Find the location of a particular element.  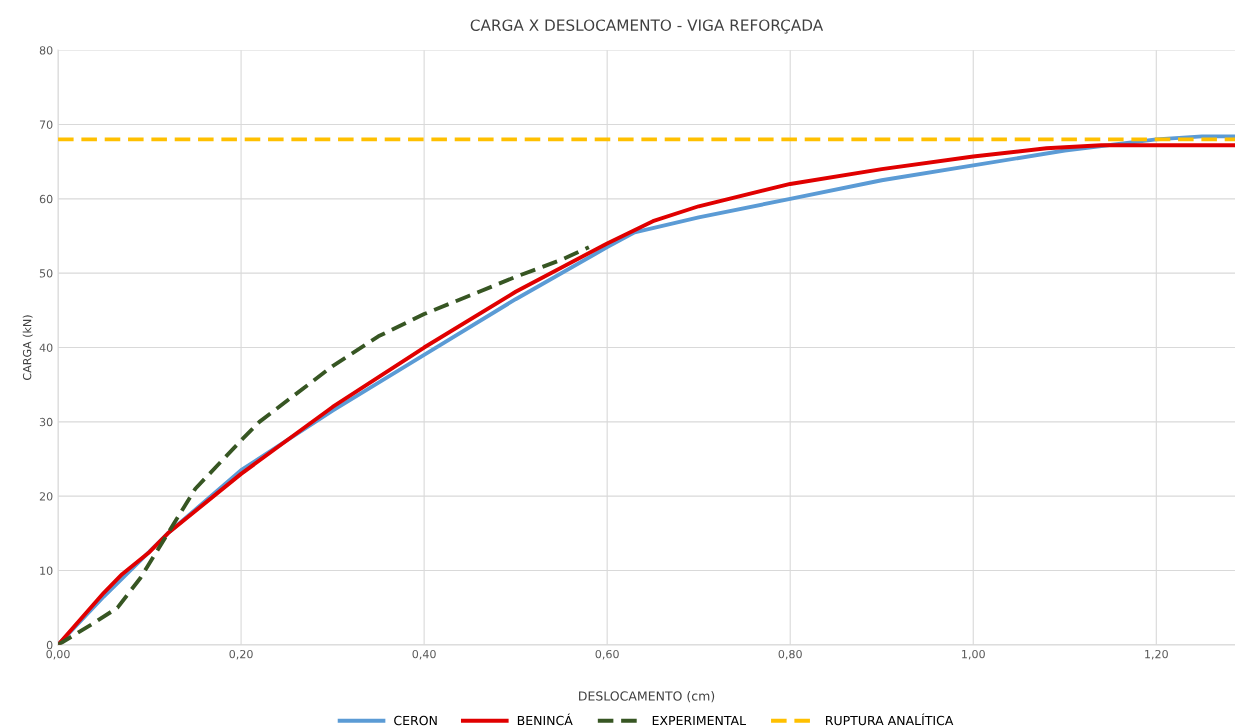

y-tick-label: 50 is located at coordinates (46, 273).